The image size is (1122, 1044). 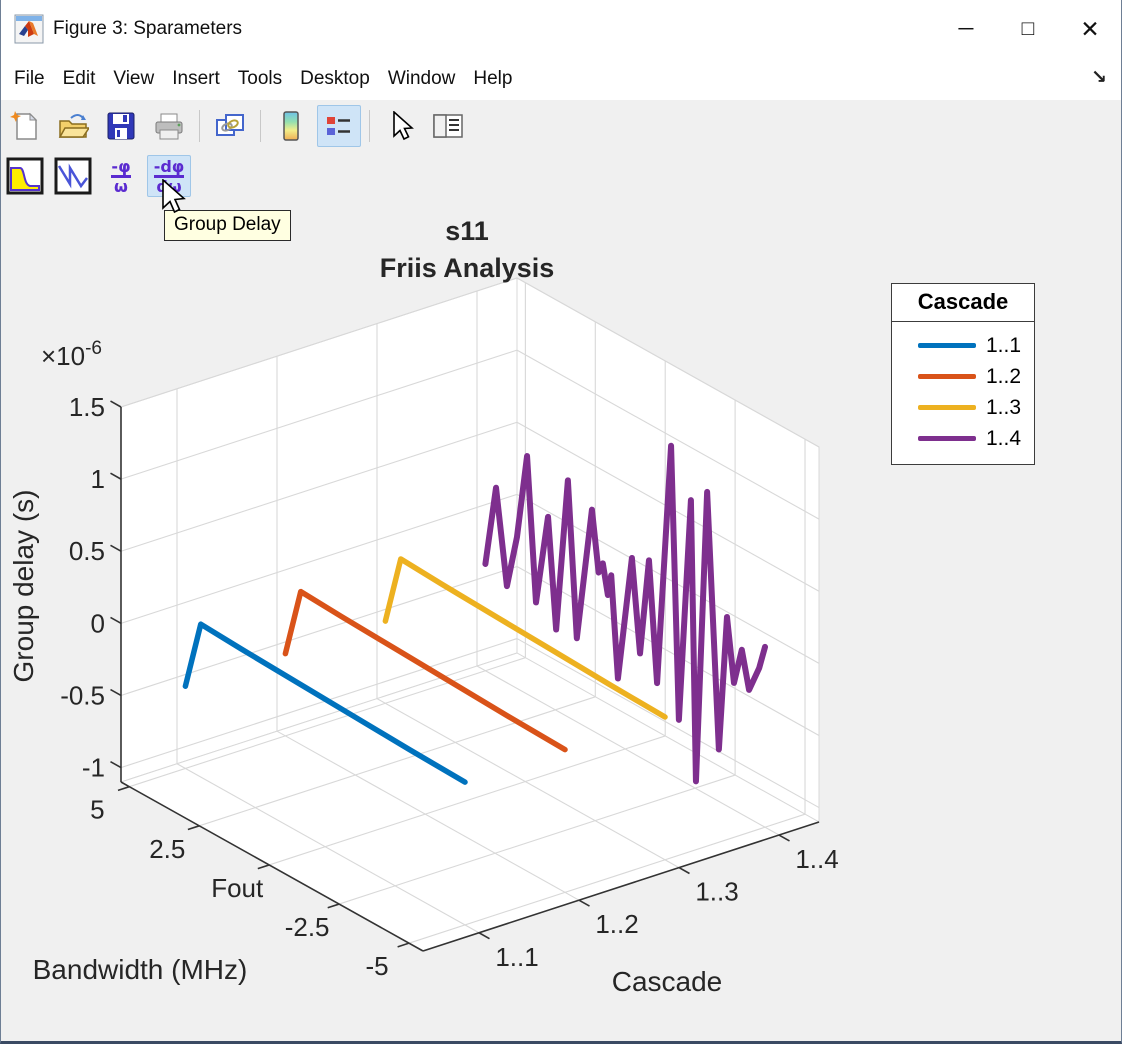 What do you see at coordinates (79, 78) in the screenshot?
I see `menu-item-edit: Edit` at bounding box center [79, 78].